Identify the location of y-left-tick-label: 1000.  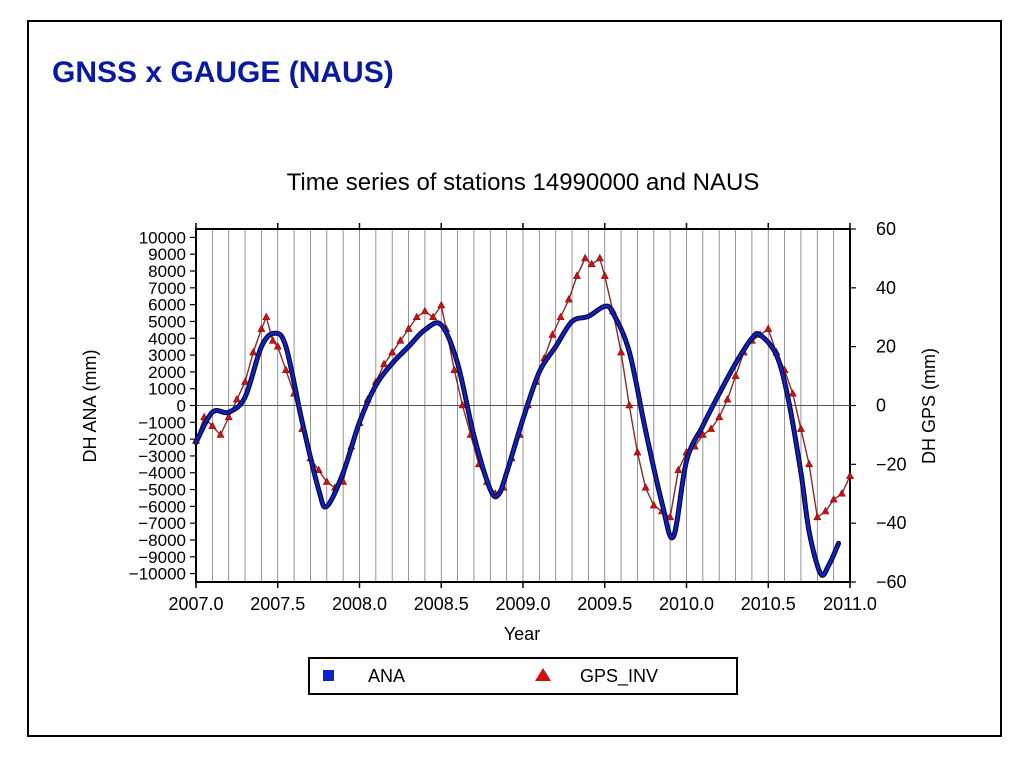
(167, 389).